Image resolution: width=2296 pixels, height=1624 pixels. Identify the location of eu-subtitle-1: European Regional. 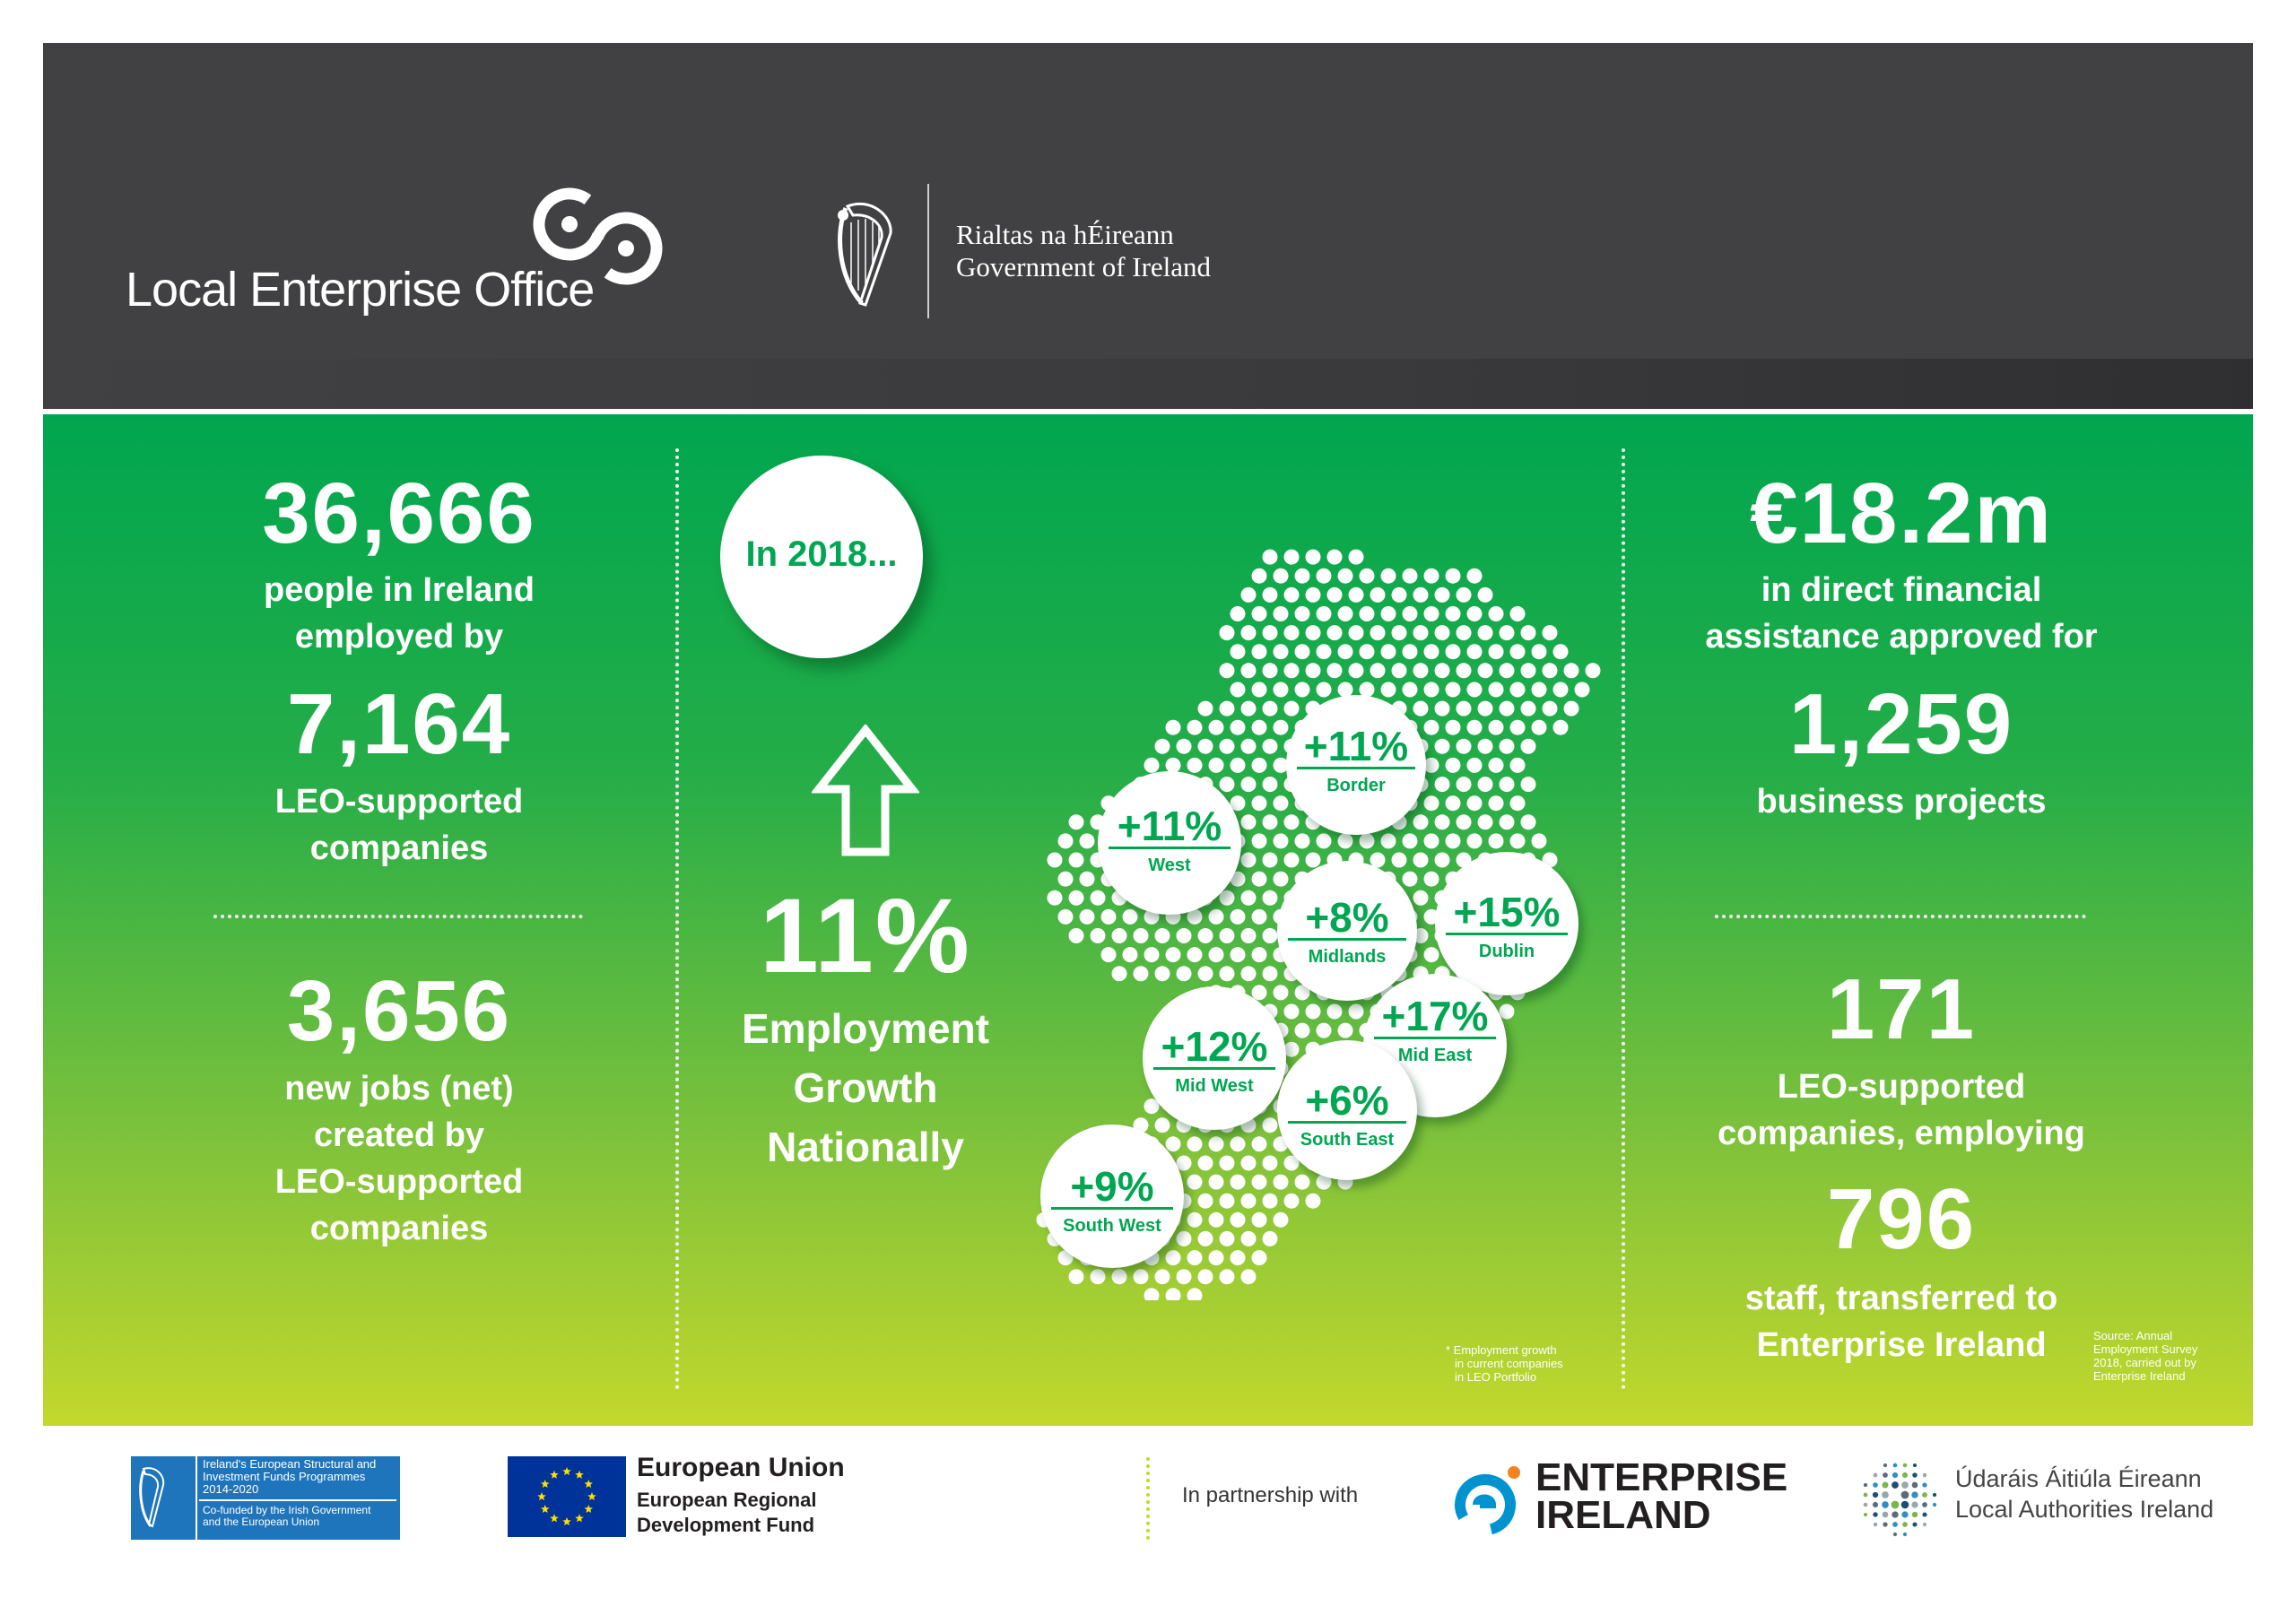
(727, 1500).